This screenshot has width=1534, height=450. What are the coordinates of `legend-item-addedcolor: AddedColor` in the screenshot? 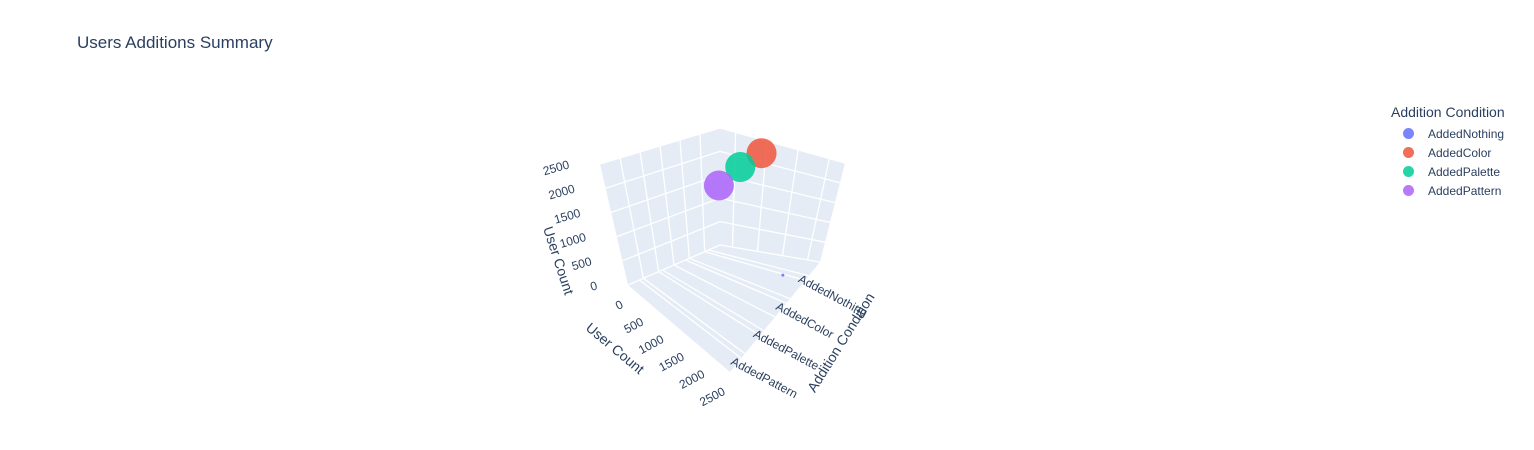 It's located at (1454, 152).